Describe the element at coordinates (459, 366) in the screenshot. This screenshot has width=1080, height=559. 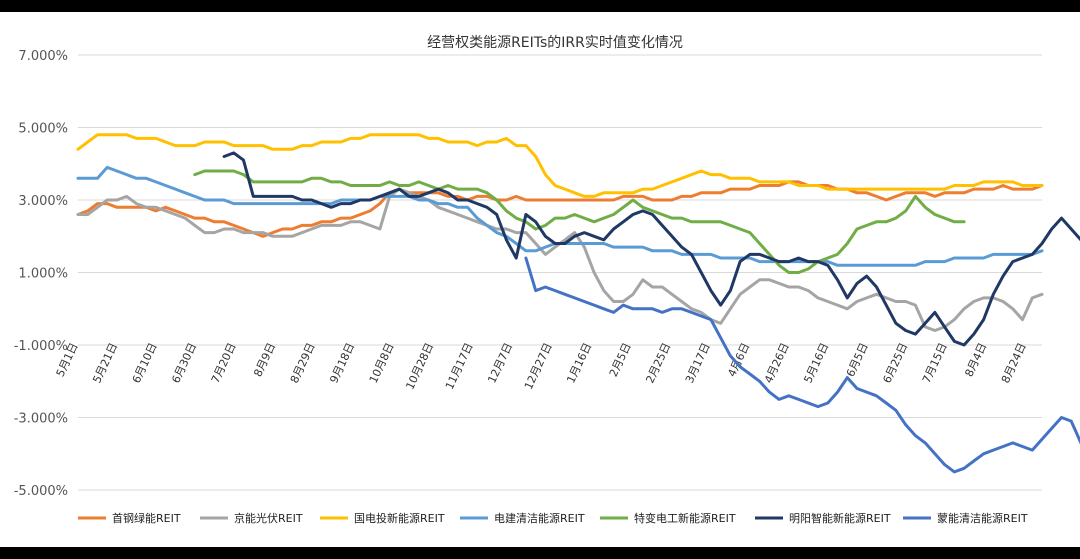
I see `x-tick-label: 11月17日` at that location.